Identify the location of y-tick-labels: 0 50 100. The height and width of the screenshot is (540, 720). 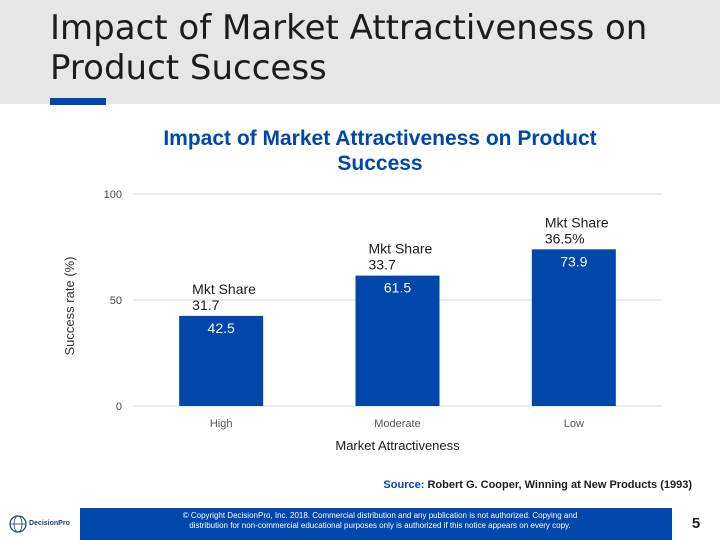
(113, 301).